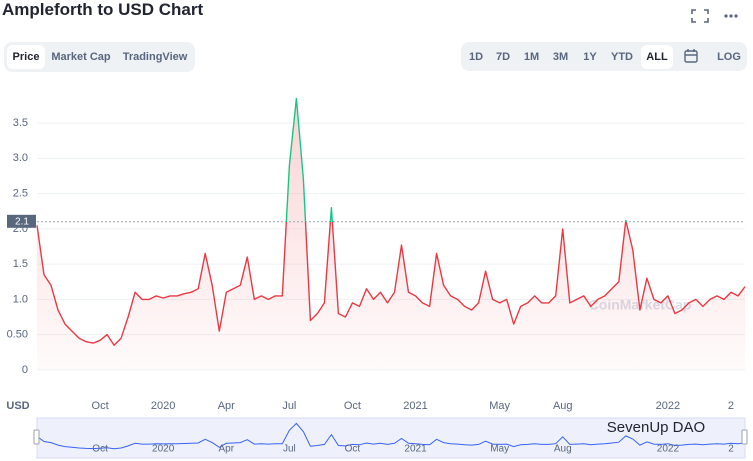  I want to click on range-button: 1M, so click(531, 57).